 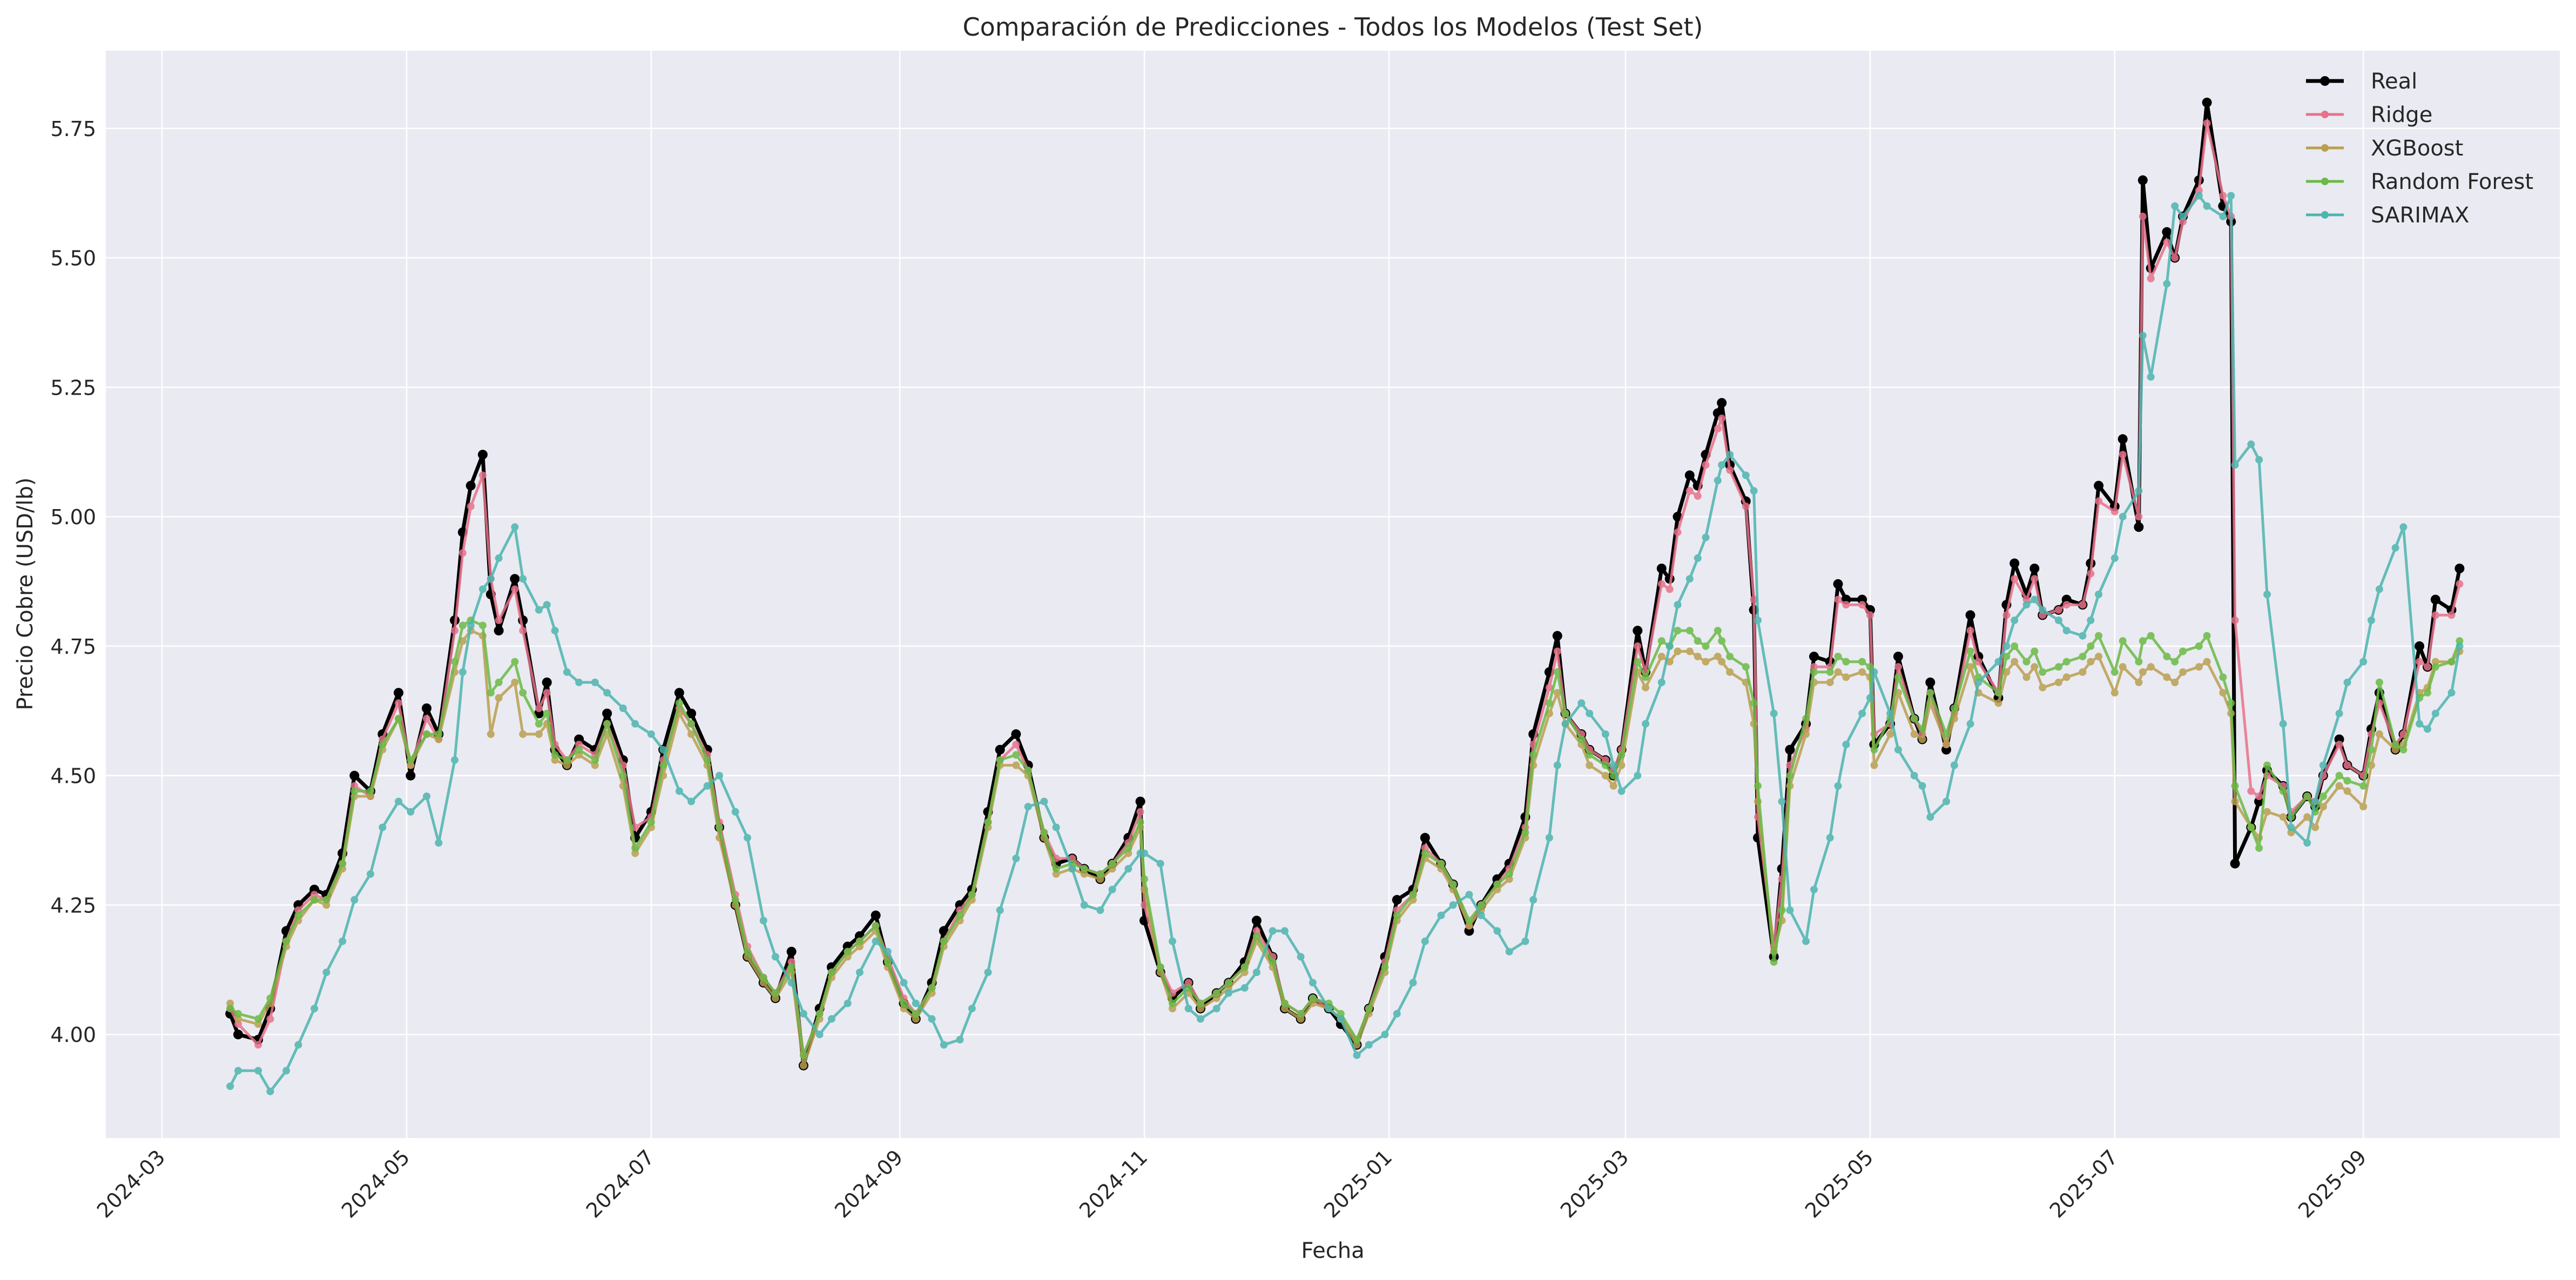 What do you see at coordinates (868, 1183) in the screenshot?
I see `x-tick-label: 2024-09` at bounding box center [868, 1183].